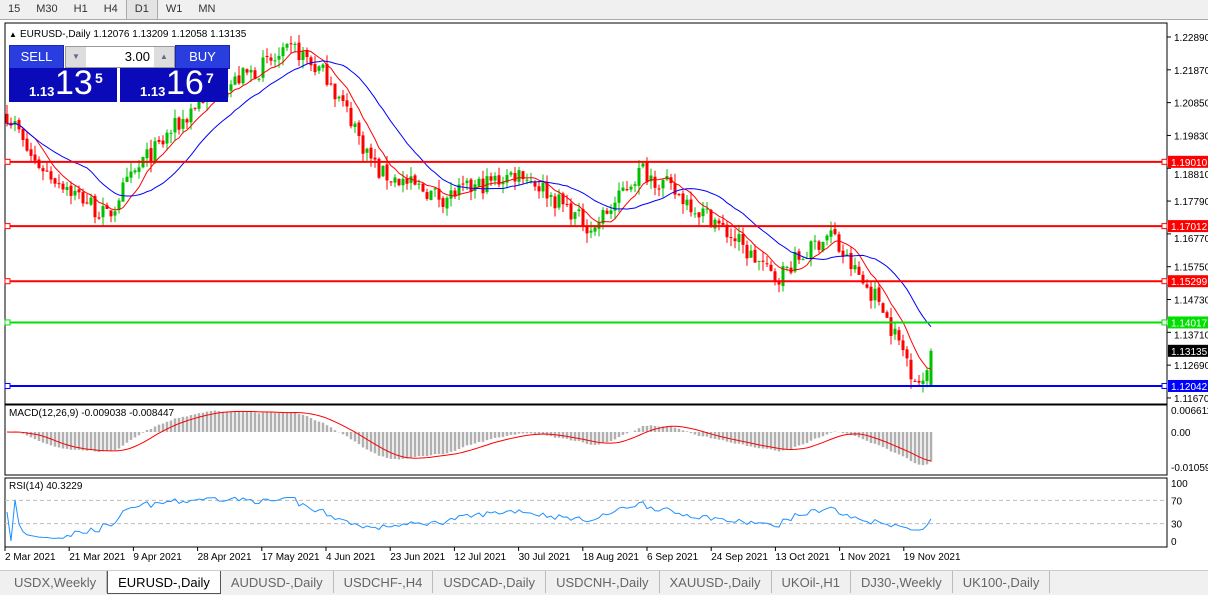 The image size is (1208, 595). What do you see at coordinates (174, 9) in the screenshot?
I see `timeframe-W1: W1` at bounding box center [174, 9].